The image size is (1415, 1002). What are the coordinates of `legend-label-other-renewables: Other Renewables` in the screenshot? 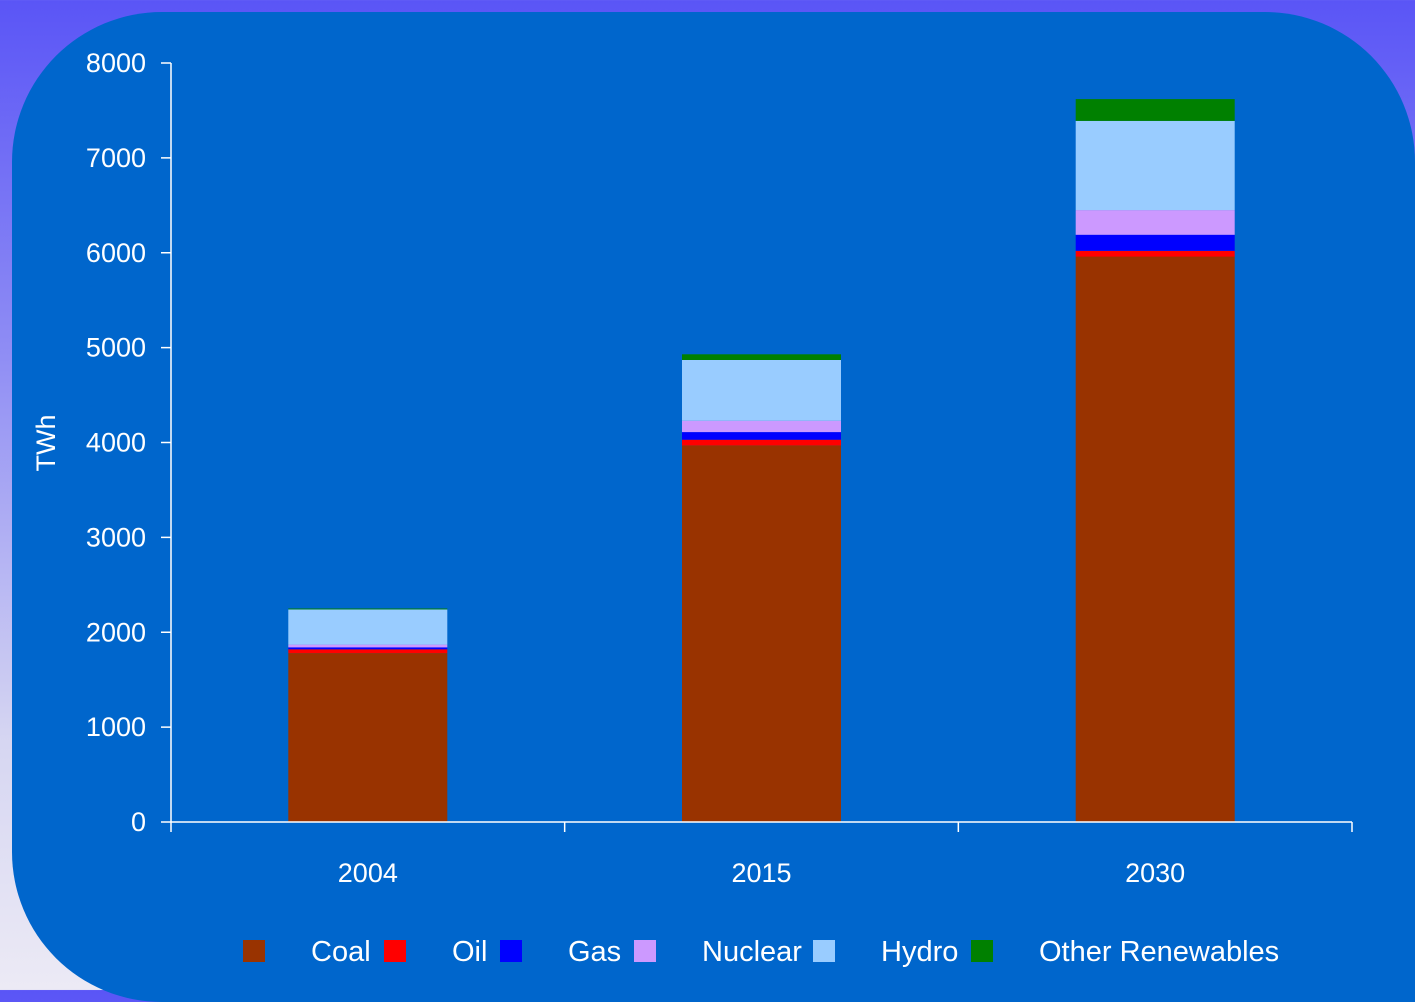 It's located at (1159, 952).